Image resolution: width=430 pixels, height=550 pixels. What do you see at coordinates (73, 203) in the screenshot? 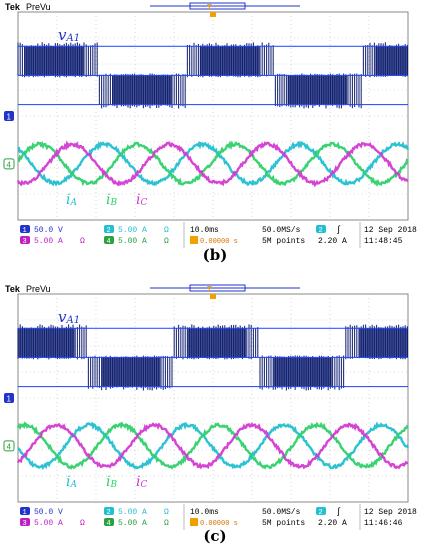
I see `current-label-sub: A` at bounding box center [73, 203].